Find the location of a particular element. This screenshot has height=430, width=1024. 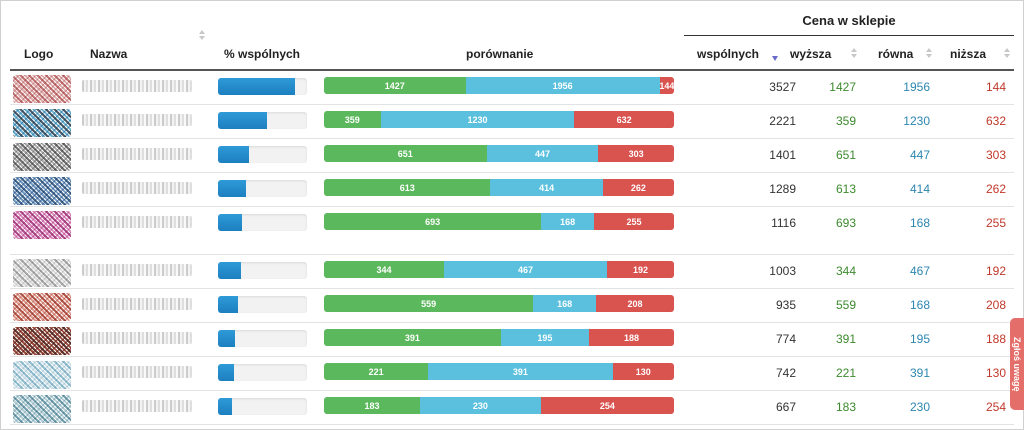

common-count: 1401 is located at coordinates (782, 155).